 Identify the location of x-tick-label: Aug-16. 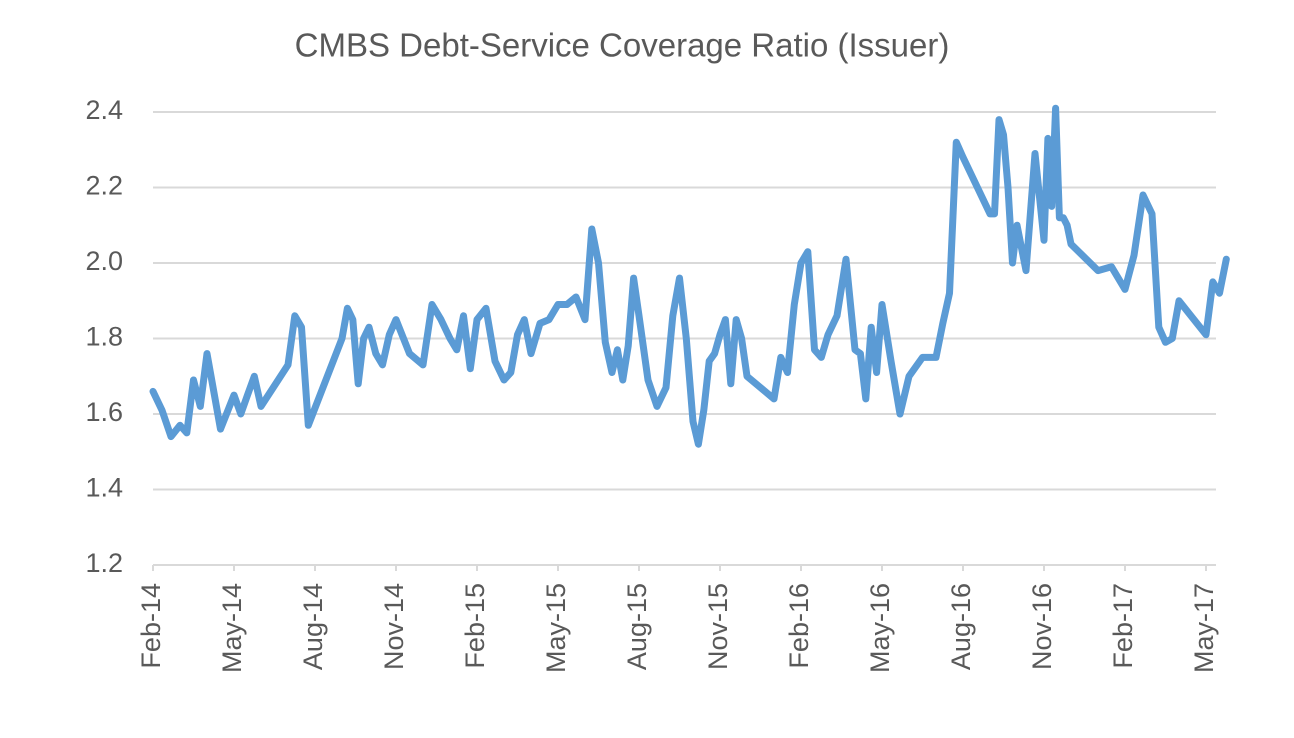
(961, 626).